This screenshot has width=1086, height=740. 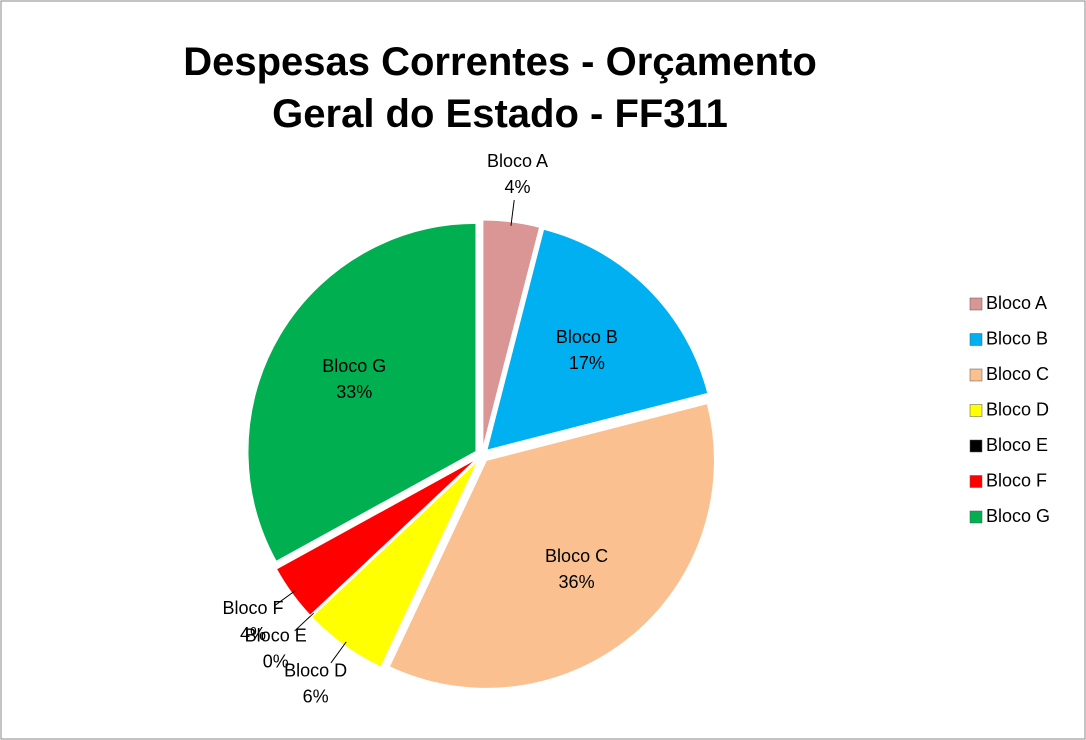 I want to click on slice-label-value: 17%, so click(x=587, y=363).